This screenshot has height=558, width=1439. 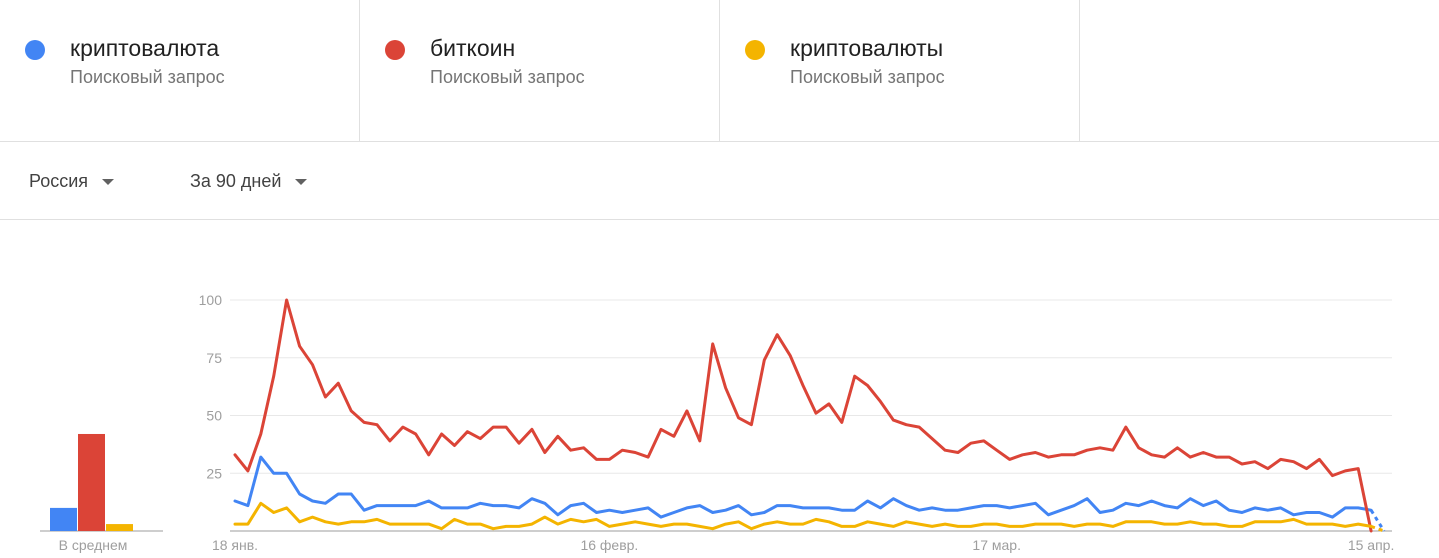 I want to click on search-term-1: криптовалюта Поисковый запрос, so click(x=180, y=70).